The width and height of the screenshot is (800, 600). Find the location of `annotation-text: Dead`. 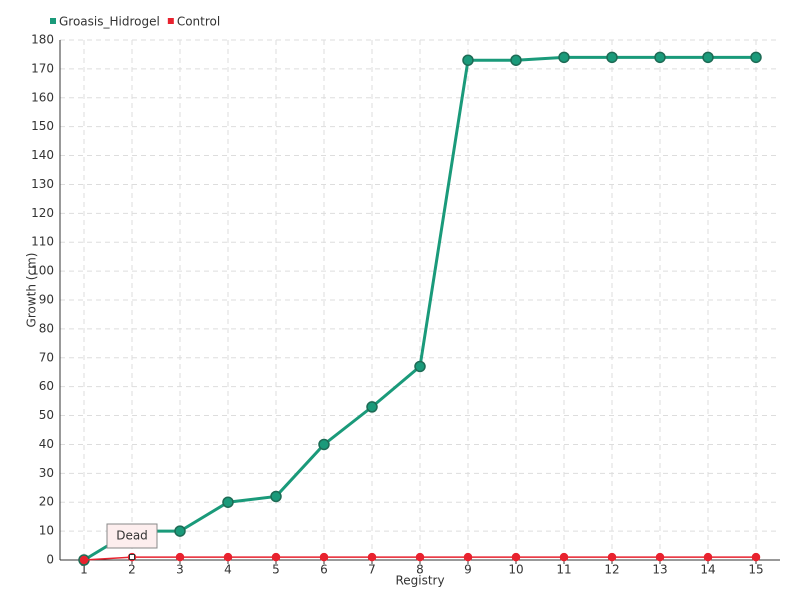

annotation-text: Dead is located at coordinates (132, 536).